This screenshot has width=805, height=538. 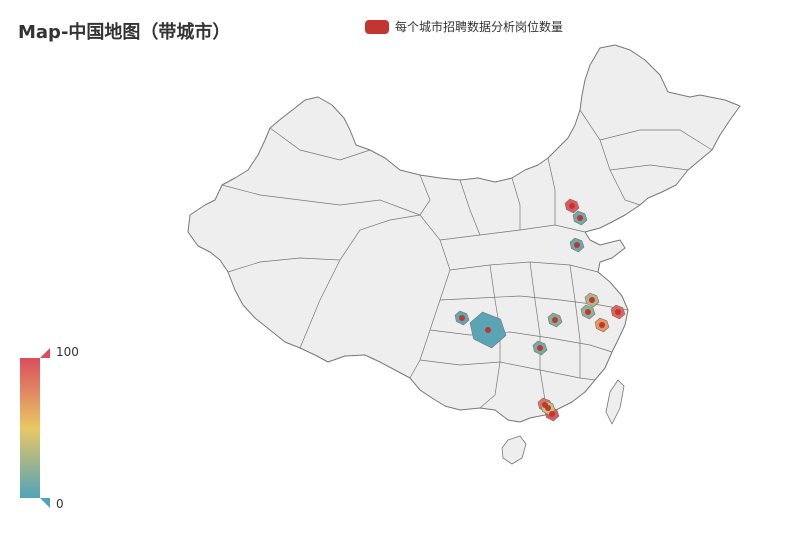 I want to click on visual-map-min-label: 0, so click(x=60, y=504).